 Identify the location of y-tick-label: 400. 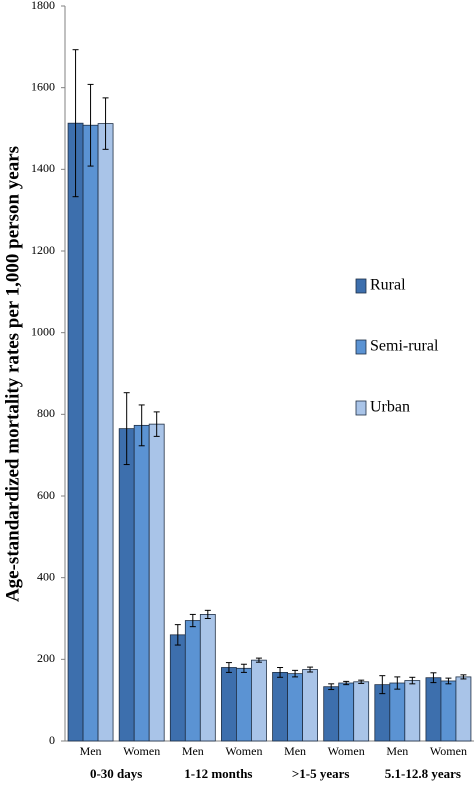
(46, 576).